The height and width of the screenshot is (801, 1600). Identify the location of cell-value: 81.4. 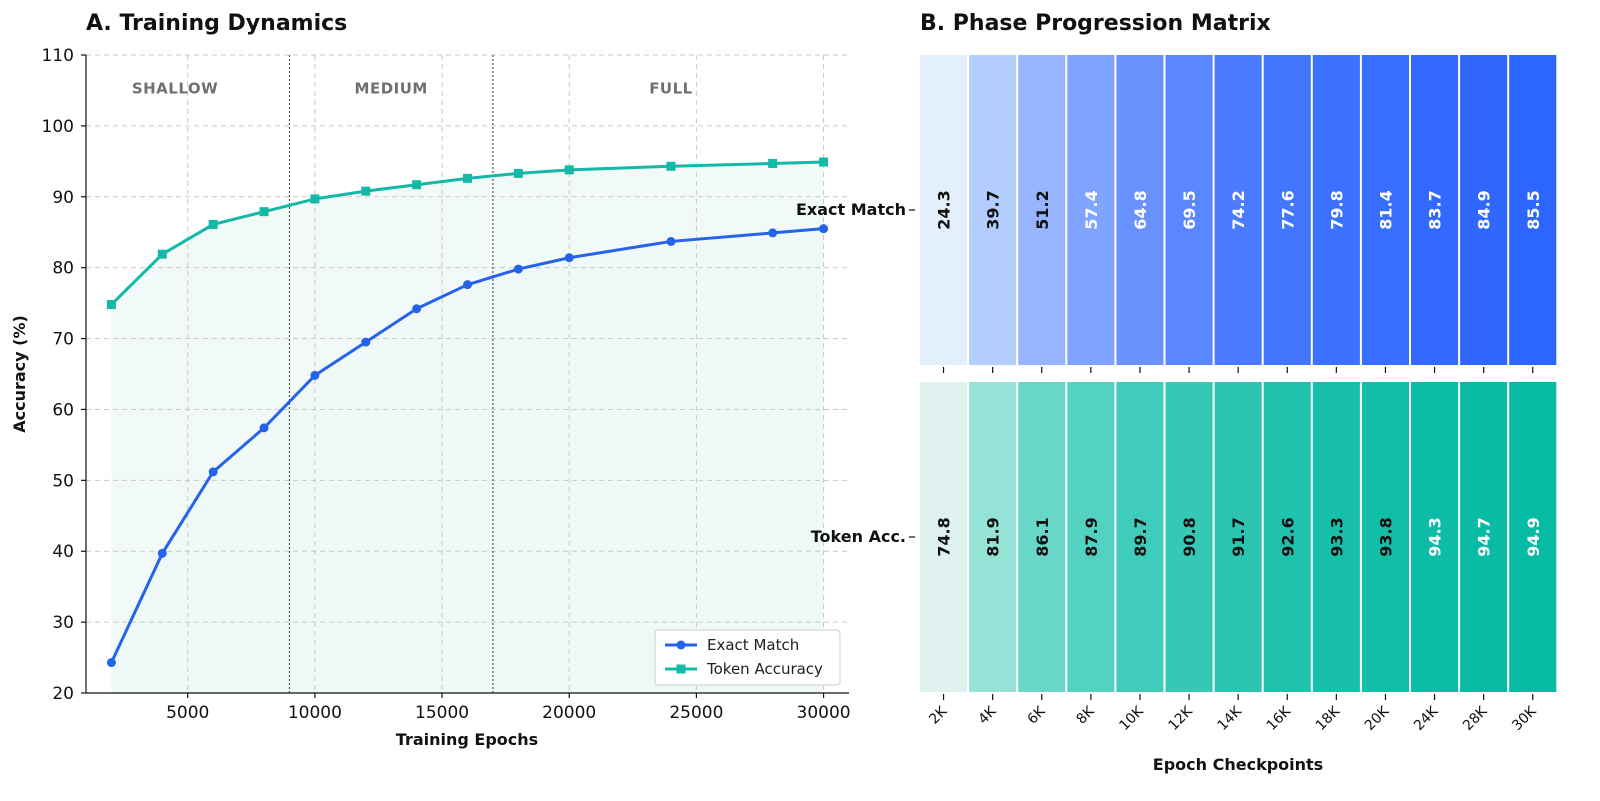
(1385, 209).